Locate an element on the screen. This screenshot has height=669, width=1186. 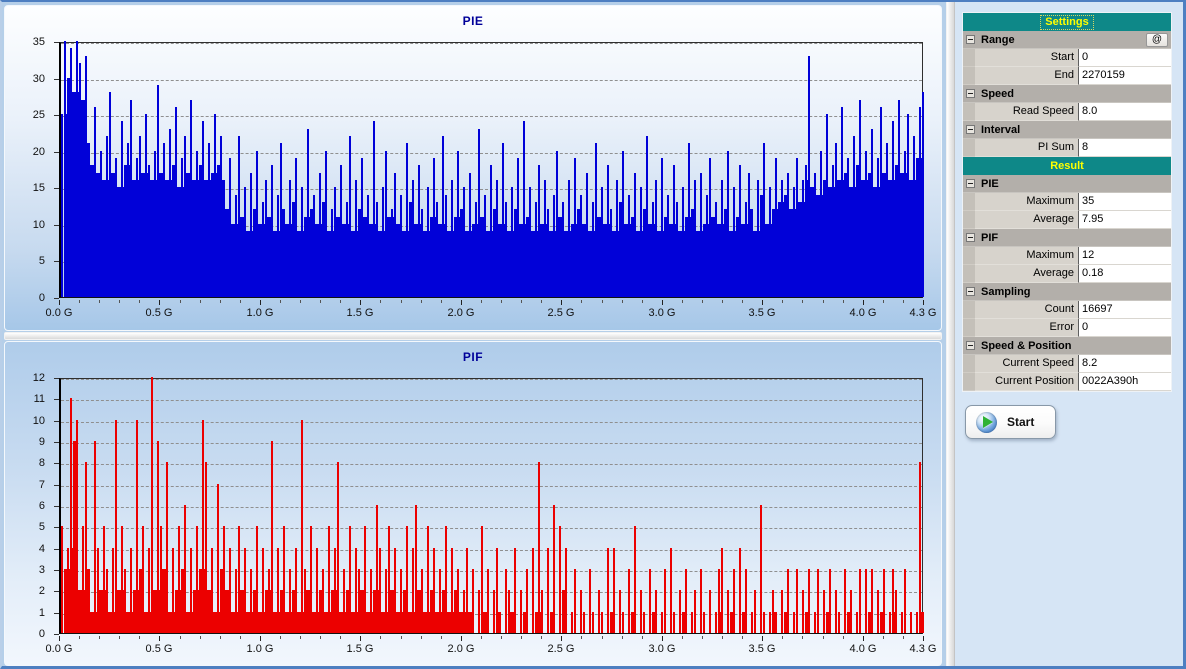
horizontal-splitter is located at coordinates (473, 336).